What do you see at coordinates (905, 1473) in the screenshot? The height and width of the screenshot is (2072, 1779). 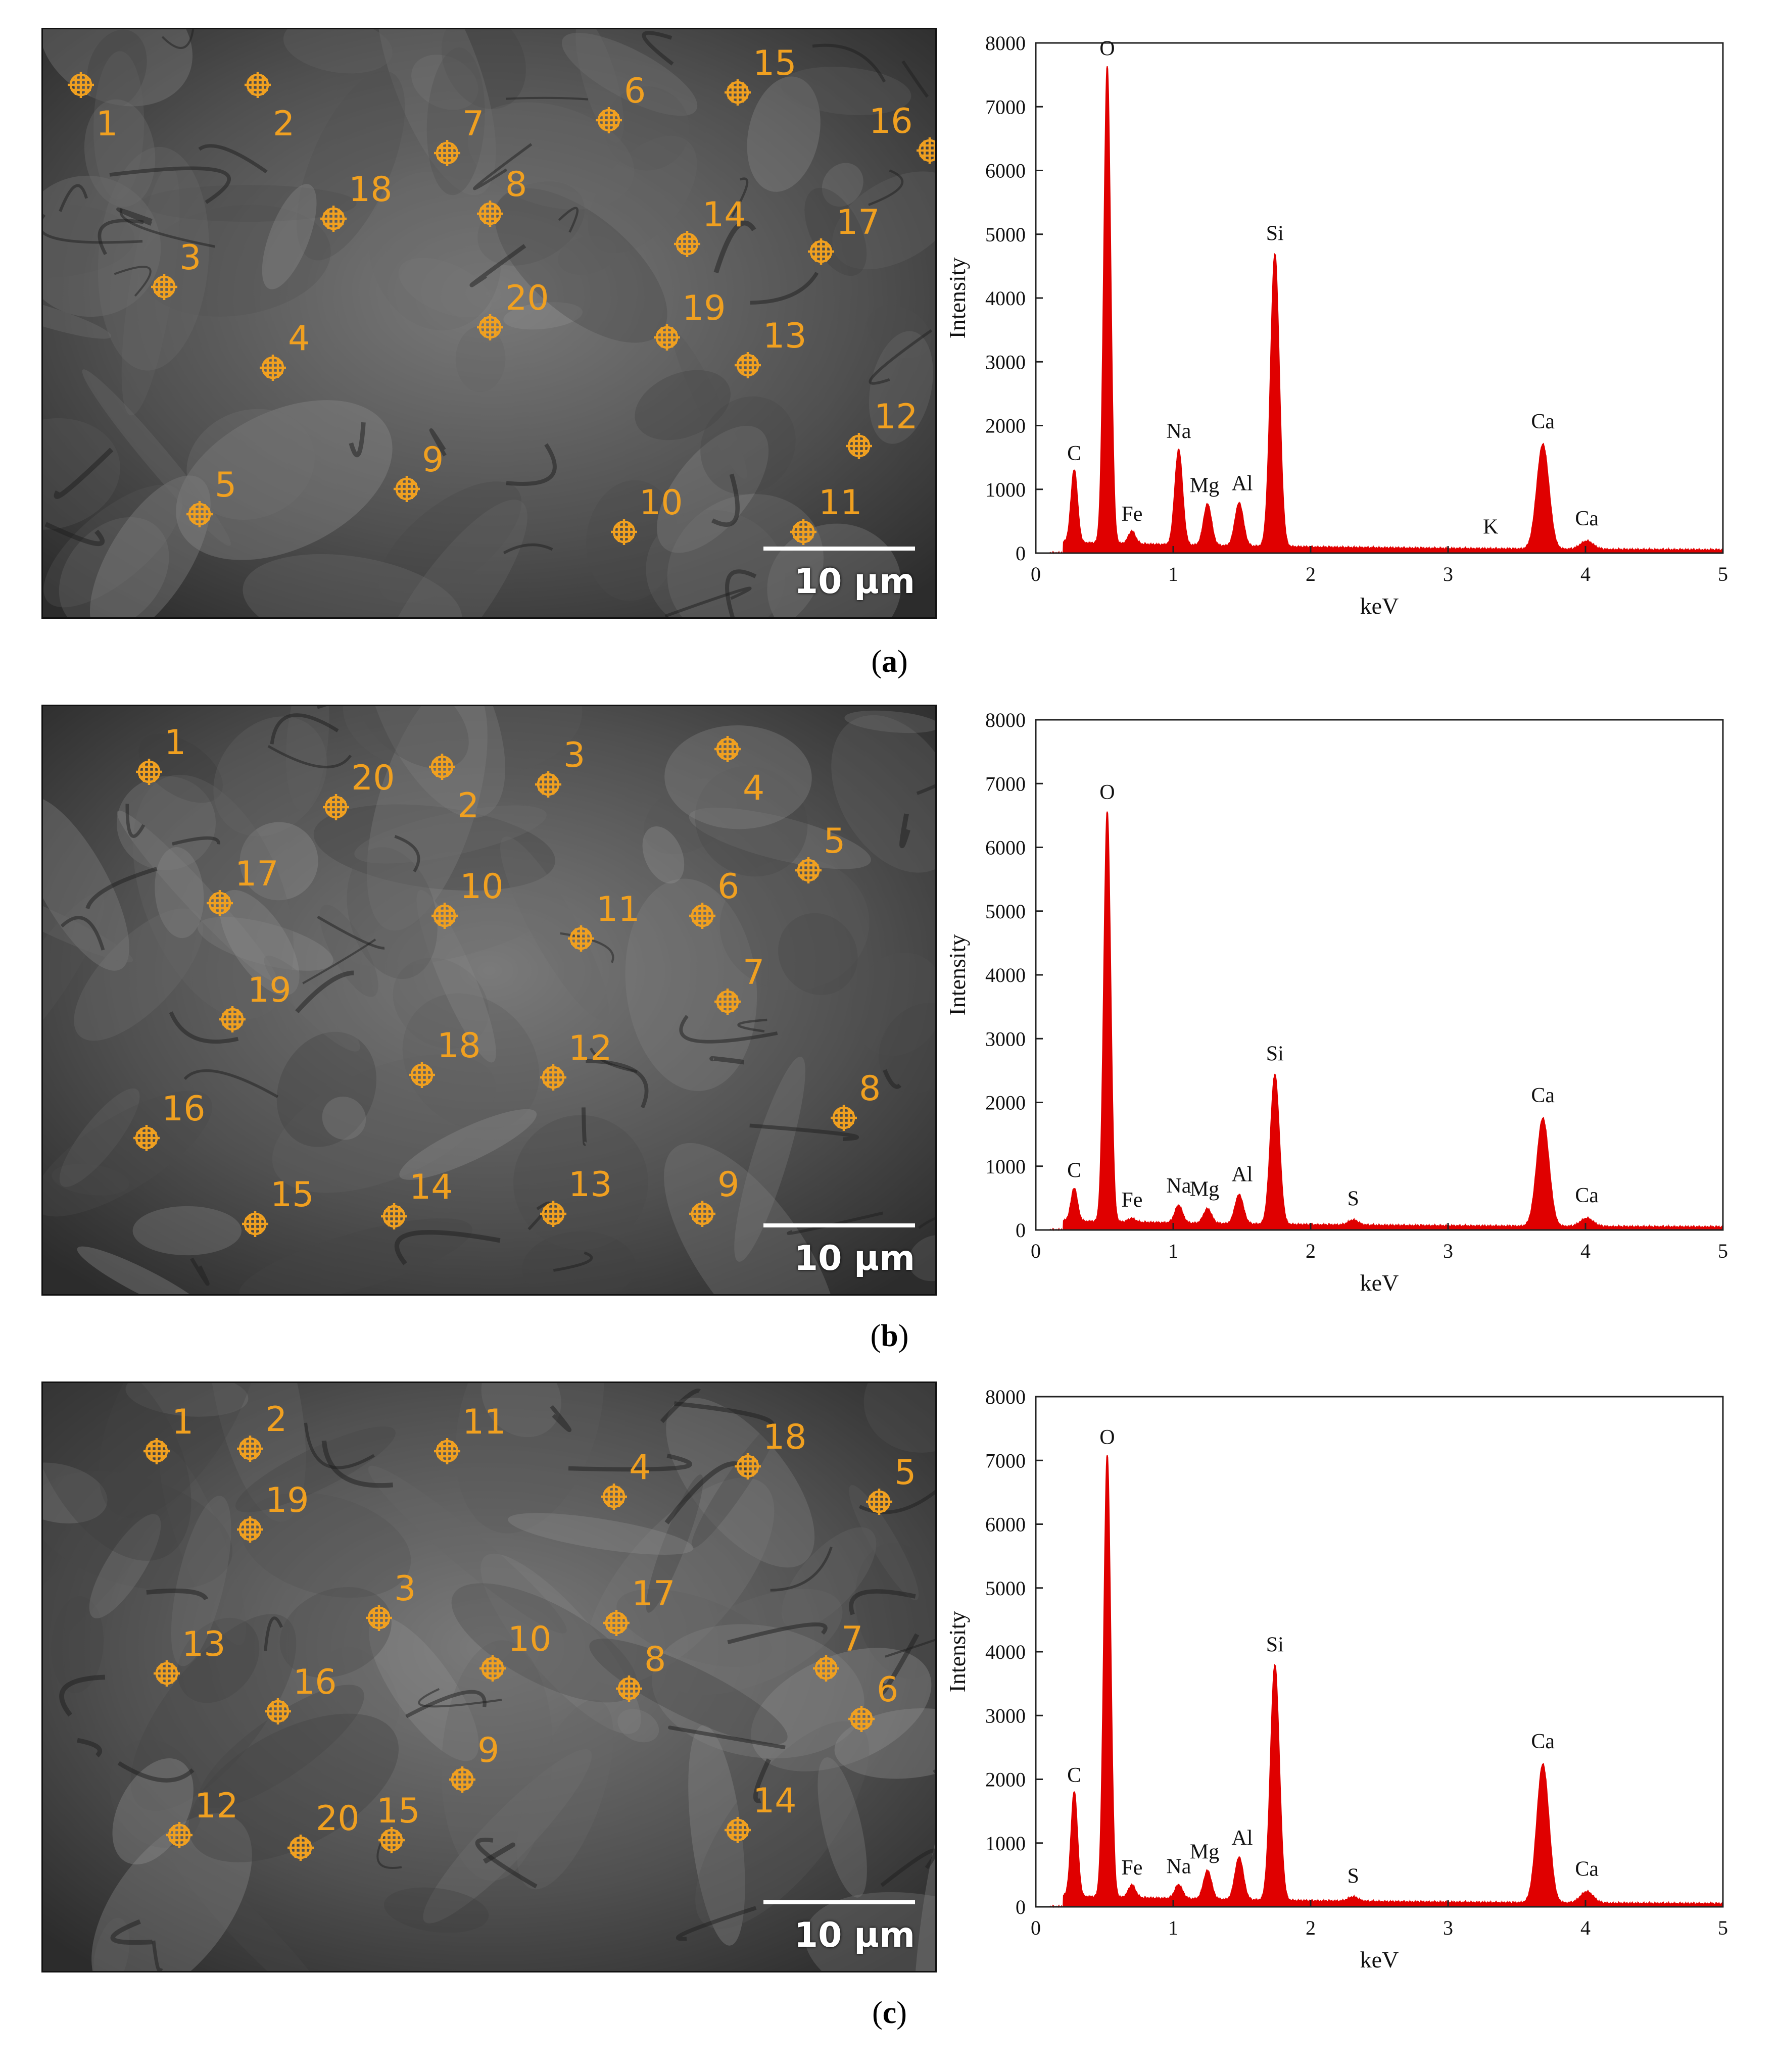 I see `analysis-point-label: 5` at bounding box center [905, 1473].